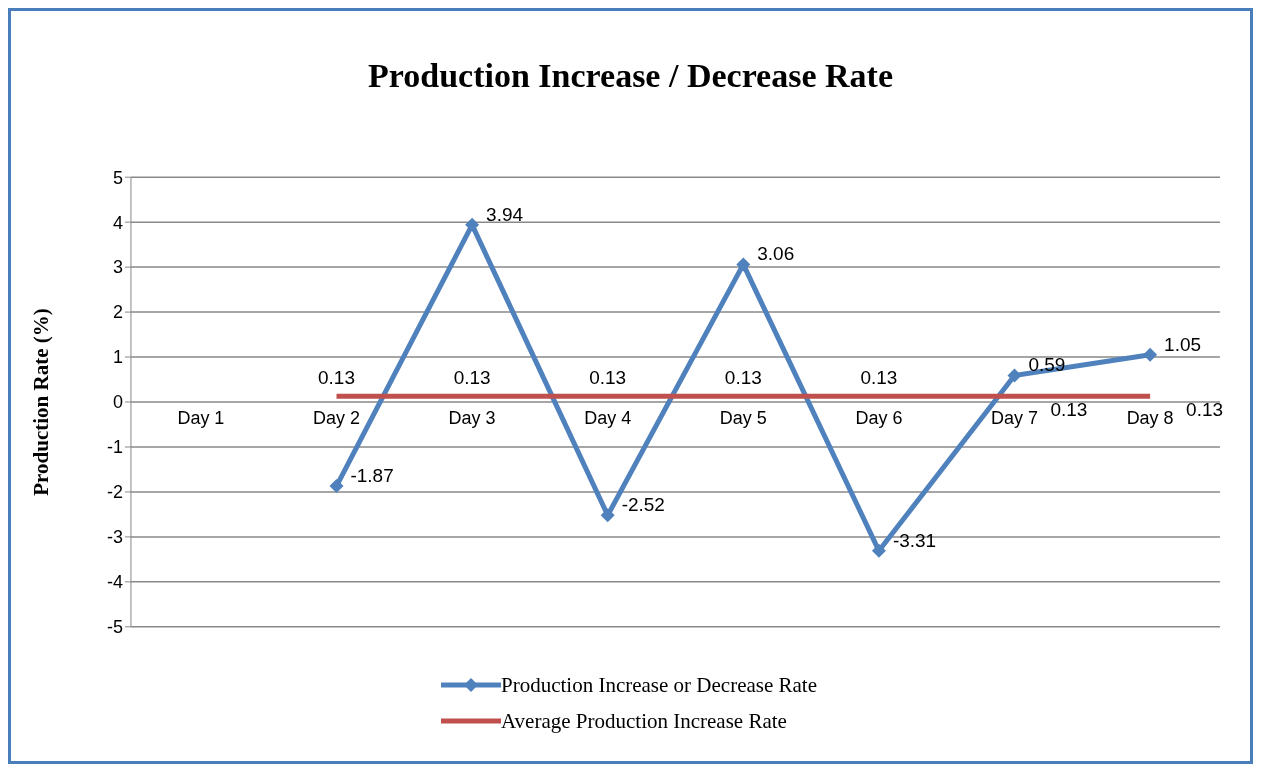 This screenshot has width=1265, height=776. Describe the element at coordinates (114, 582) in the screenshot. I see `y-tick-label: -4` at that location.